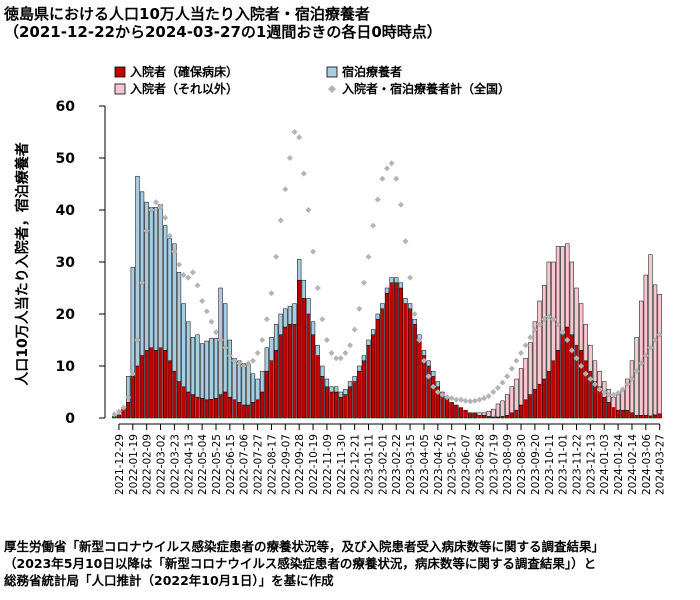 The image size is (700, 600). What do you see at coordinates (356, 464) in the screenshot?
I see `x-tick-label: 2022-12-21` at bounding box center [356, 464].